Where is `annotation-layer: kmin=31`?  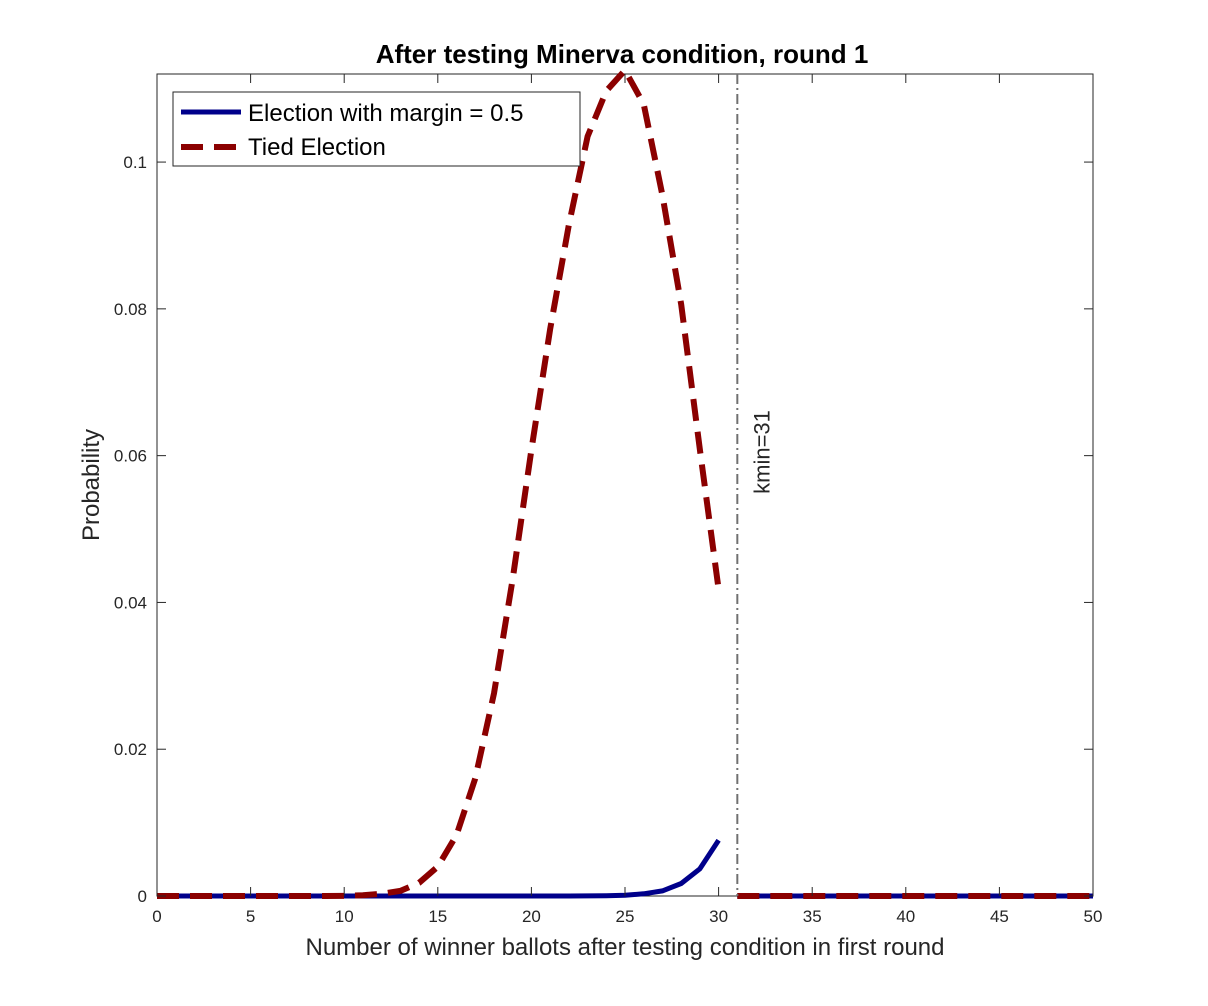 annotation-layer: kmin=31 is located at coordinates (755, 485).